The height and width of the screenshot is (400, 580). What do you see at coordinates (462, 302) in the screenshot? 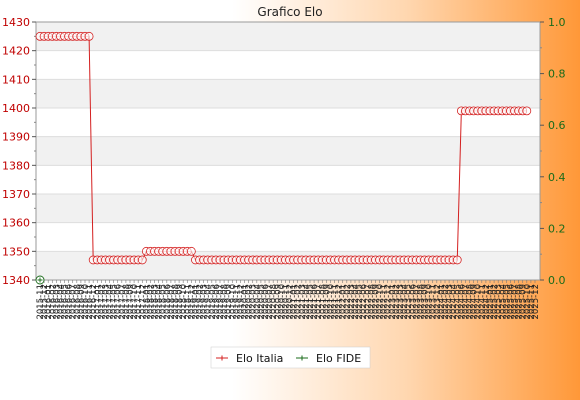
I see `x-tick-label: 2024-06` at bounding box center [462, 302].